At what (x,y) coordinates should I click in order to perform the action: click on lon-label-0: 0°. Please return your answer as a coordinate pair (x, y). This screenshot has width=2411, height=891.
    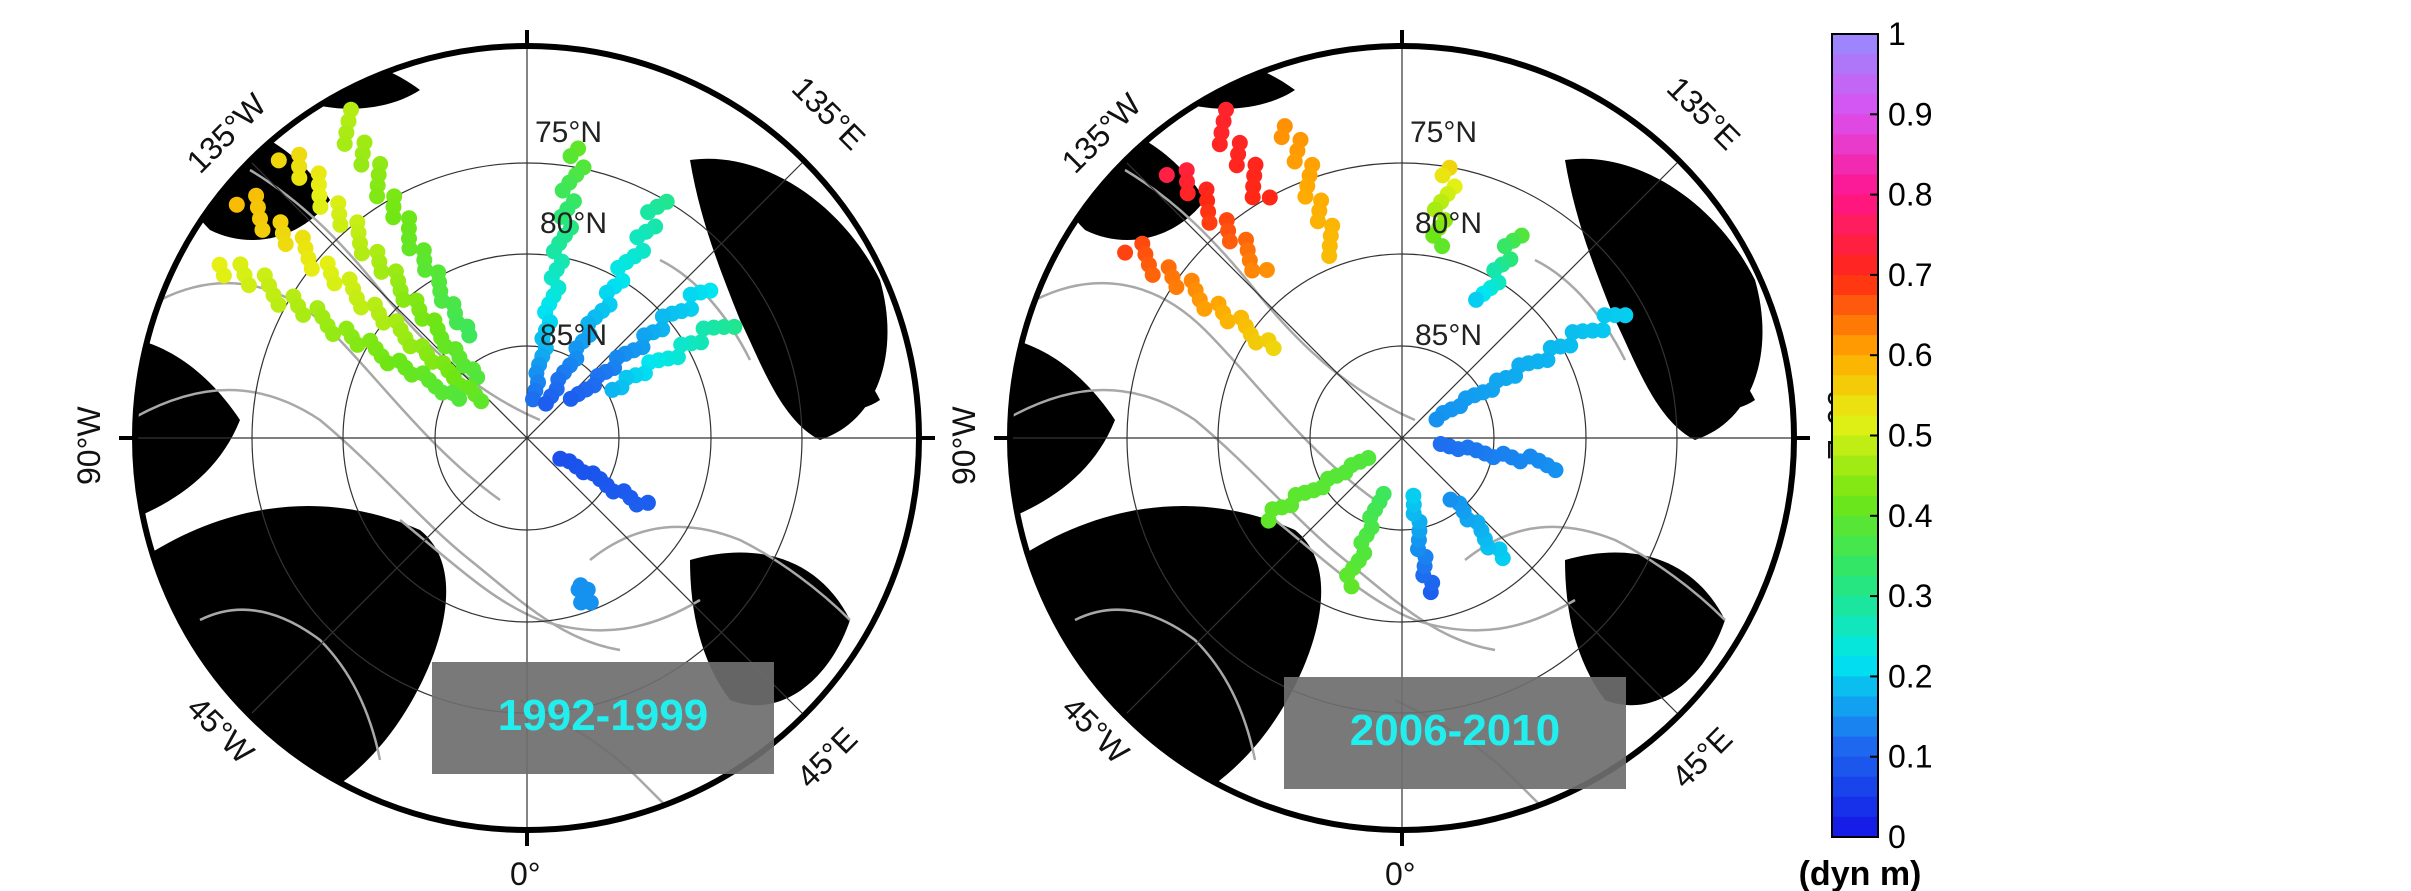
    Looking at the image, I should click on (525, 873).